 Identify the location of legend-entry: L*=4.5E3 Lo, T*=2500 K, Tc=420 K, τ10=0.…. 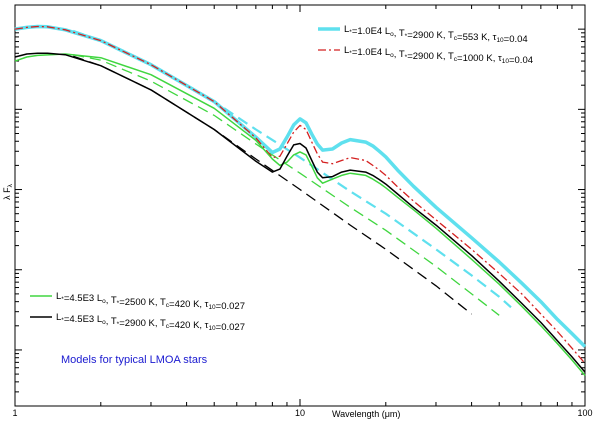
(150, 301).